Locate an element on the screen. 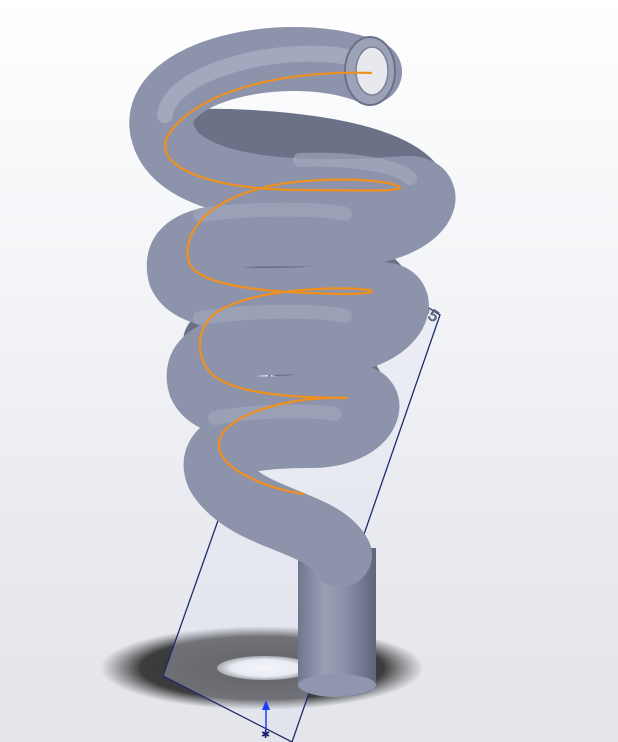  tube-stem is located at coordinates (337, 622).